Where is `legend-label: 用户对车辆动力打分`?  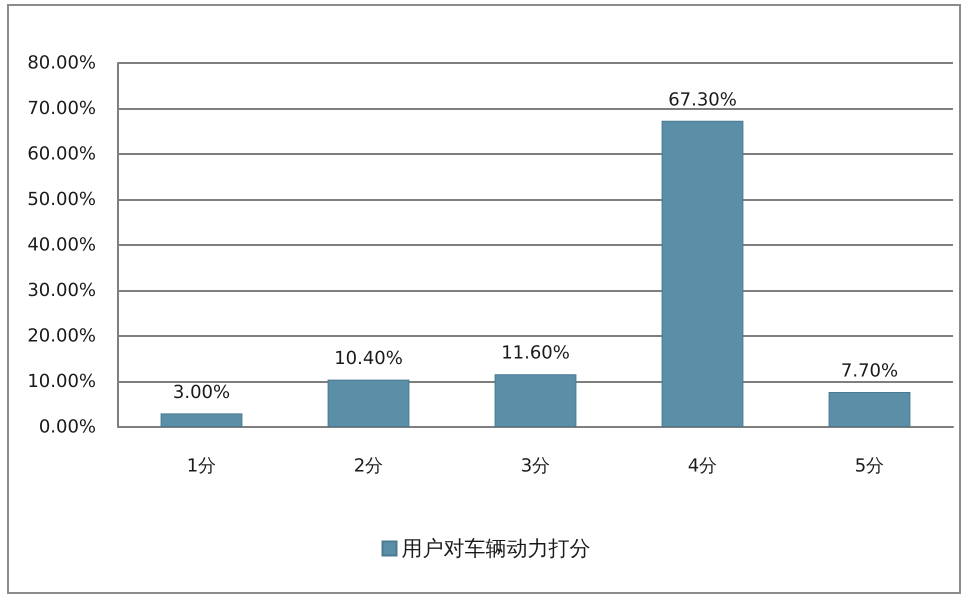
legend-label: 用户对车辆动力打分 is located at coordinates (496, 548).